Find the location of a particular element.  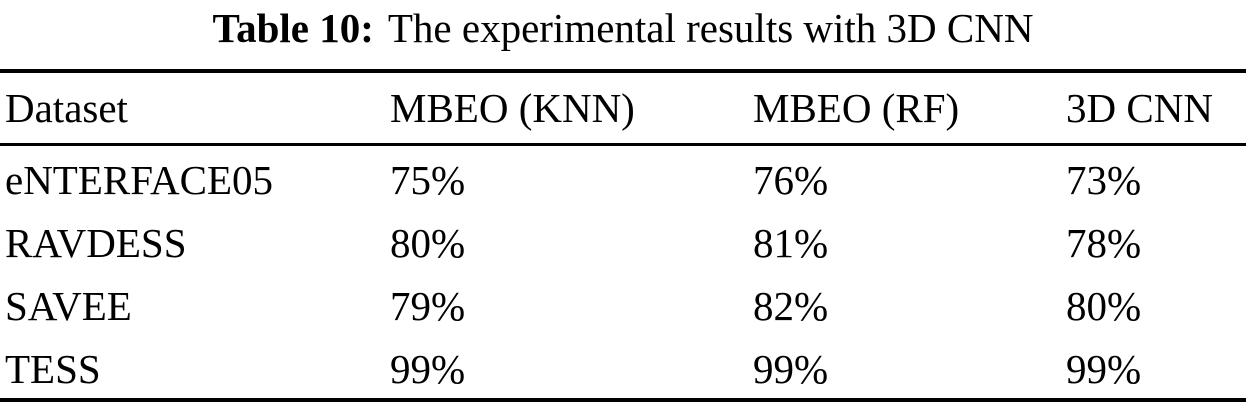

dataset-name-cell: eNTERFACE05 is located at coordinates (139, 179).